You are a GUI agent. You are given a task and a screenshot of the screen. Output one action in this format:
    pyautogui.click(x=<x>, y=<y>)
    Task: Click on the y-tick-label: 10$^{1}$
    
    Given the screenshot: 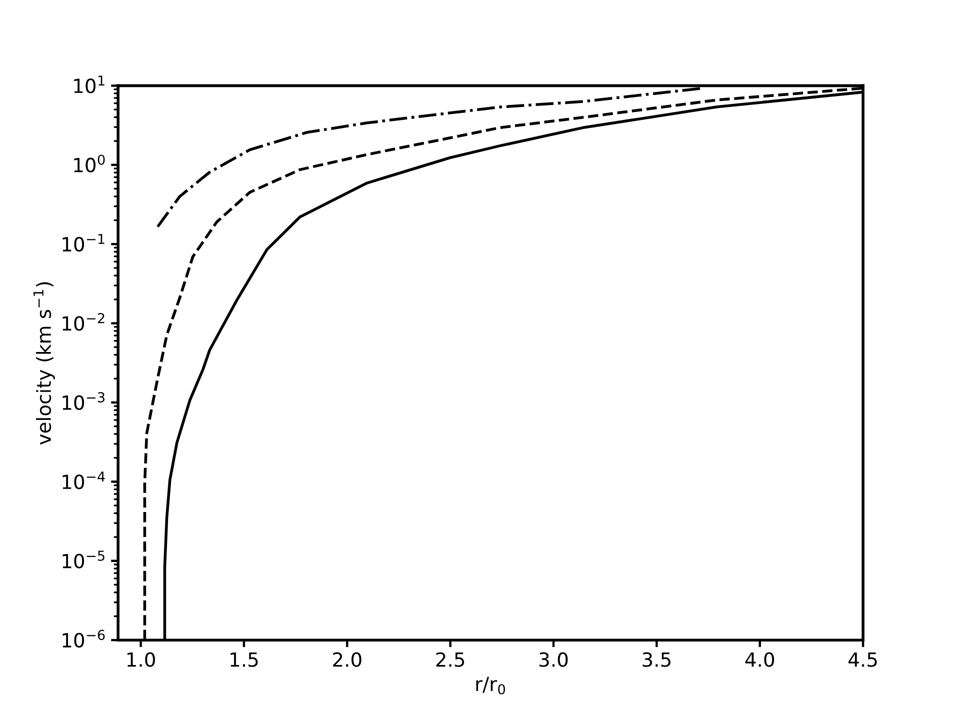 What is the action you would take?
    pyautogui.click(x=89, y=85)
    